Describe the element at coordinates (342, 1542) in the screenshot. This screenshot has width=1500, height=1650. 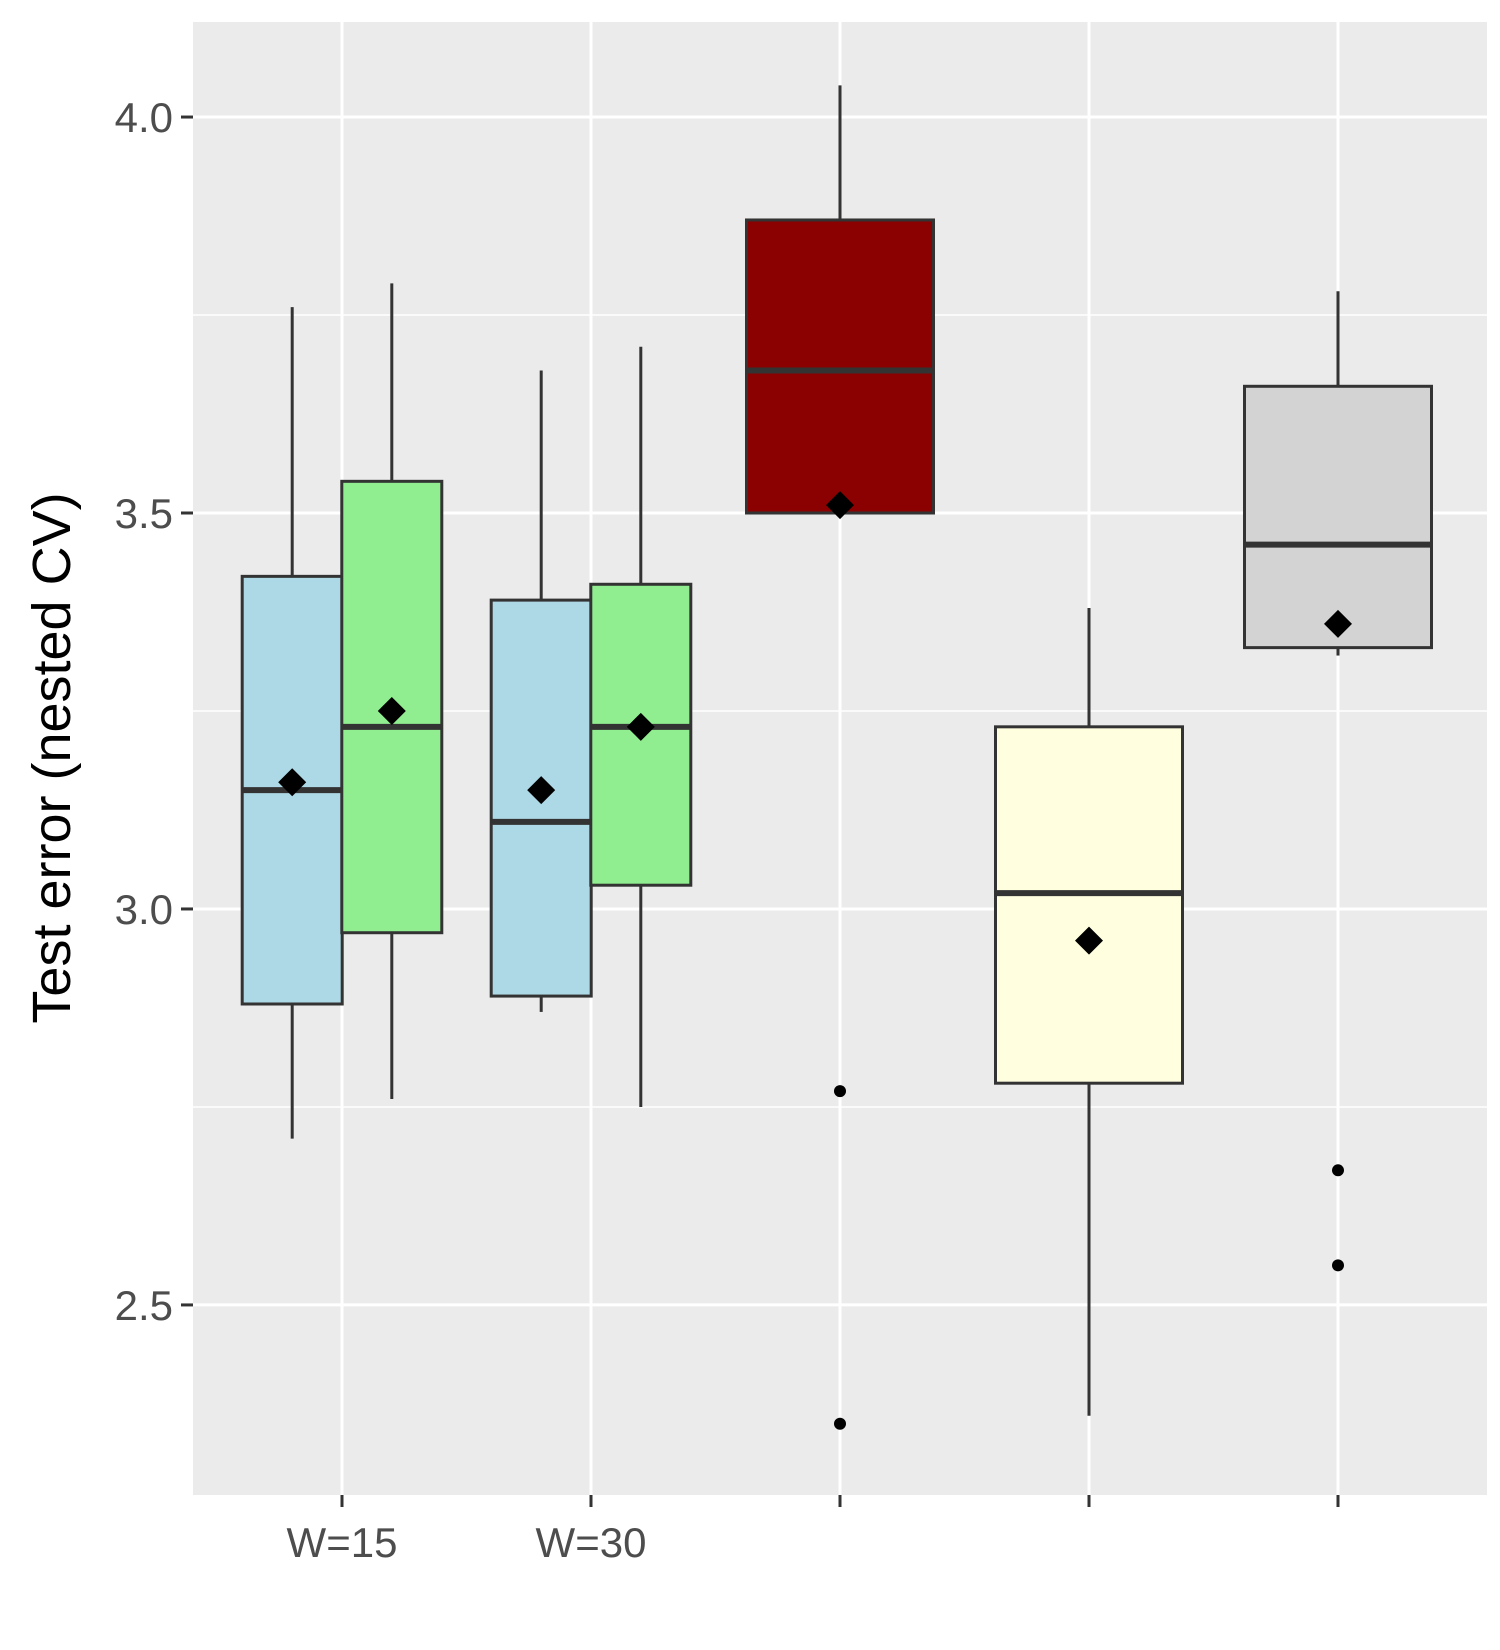
I see `x-tick-label: W=15` at that location.